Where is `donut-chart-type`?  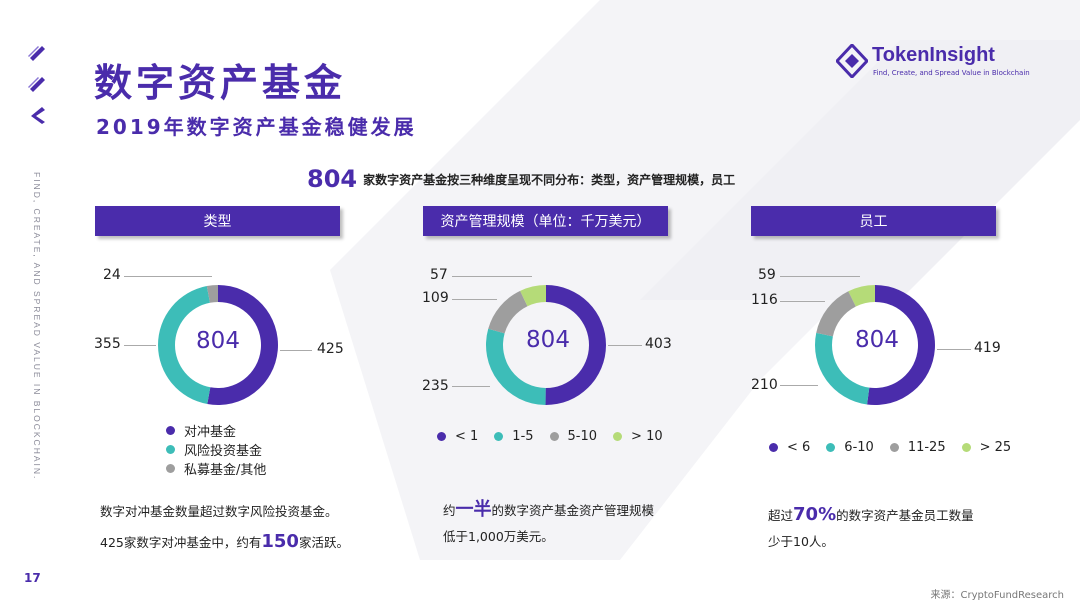
donut-chart-type is located at coordinates (217, 345).